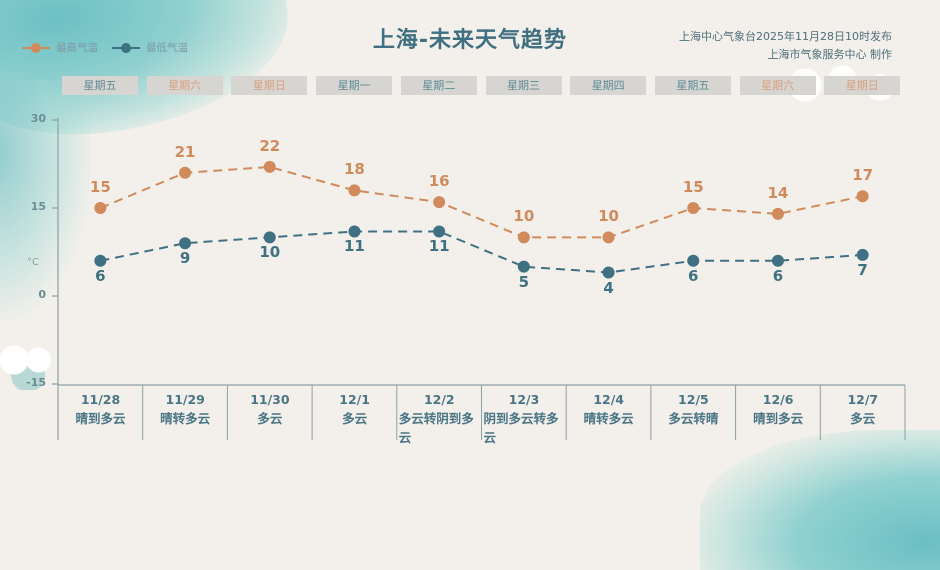 The height and width of the screenshot is (570, 940). What do you see at coordinates (863, 175) in the screenshot?
I see `high-temp-label: 17` at bounding box center [863, 175].